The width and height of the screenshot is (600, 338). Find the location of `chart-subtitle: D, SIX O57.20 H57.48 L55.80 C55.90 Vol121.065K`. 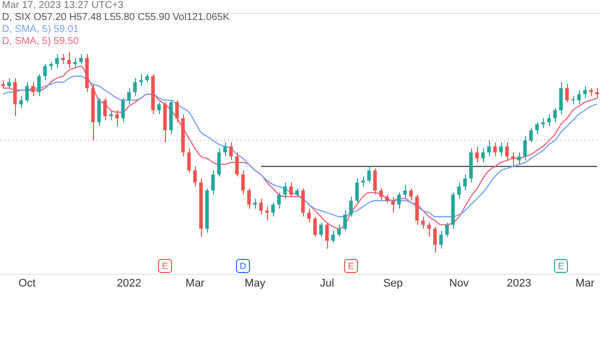

chart-subtitle: D, SIX O57.20 H57.48 L55.80 C55.90 Vol121.065K is located at coordinates (116, 18).